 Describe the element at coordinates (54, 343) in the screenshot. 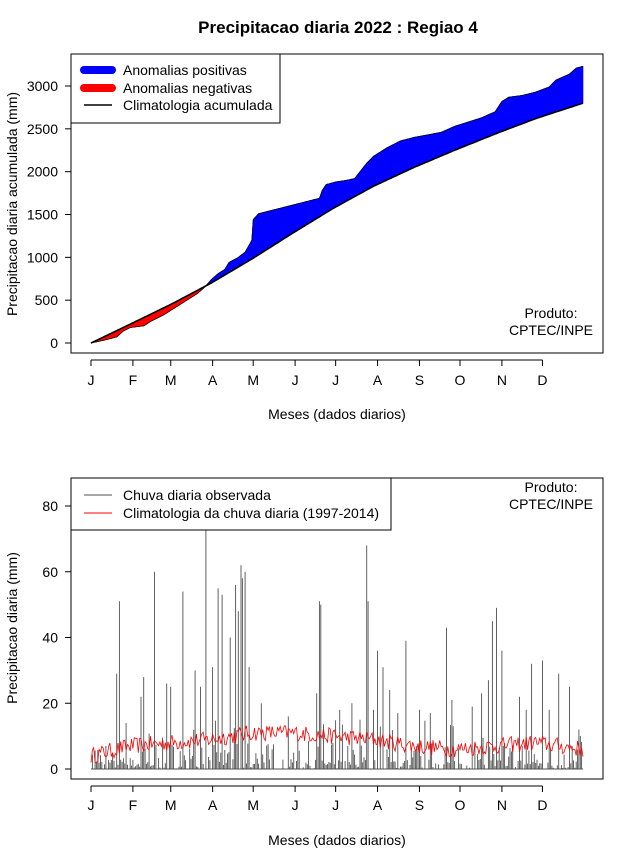

I see `accumulated-y-tick-label: 0` at that location.